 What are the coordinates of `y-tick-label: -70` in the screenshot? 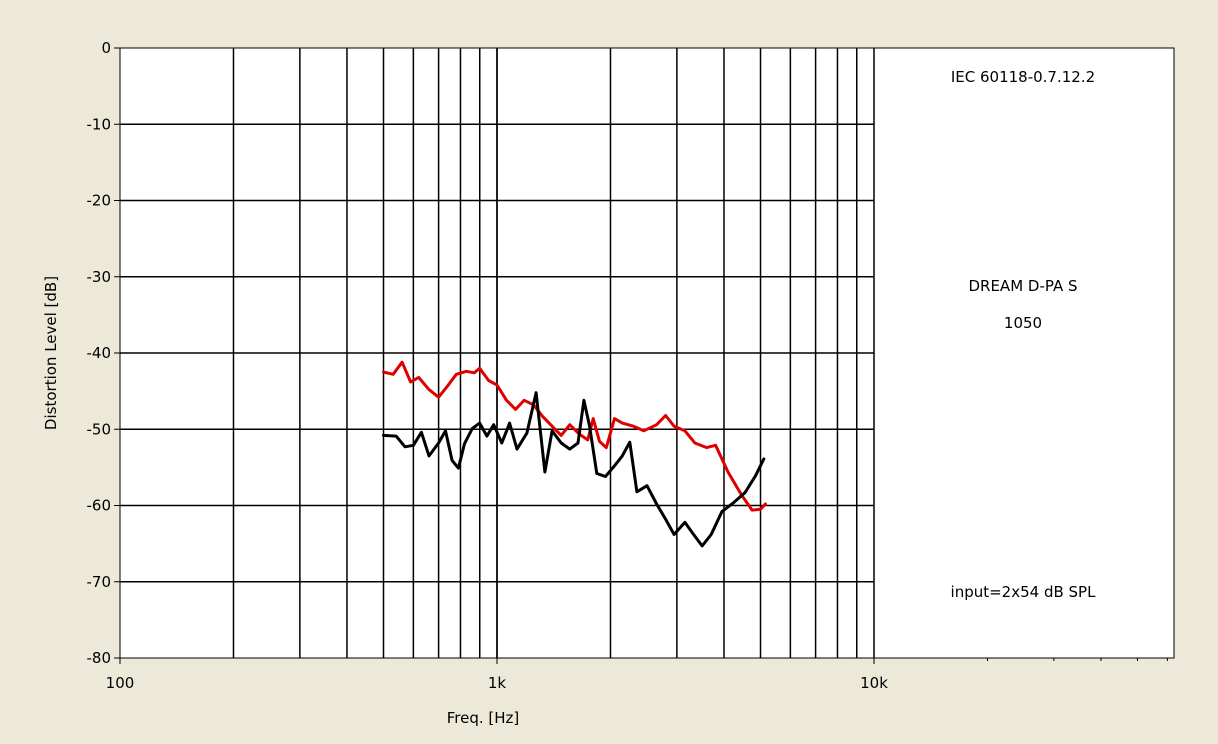 It's located at (99, 582).